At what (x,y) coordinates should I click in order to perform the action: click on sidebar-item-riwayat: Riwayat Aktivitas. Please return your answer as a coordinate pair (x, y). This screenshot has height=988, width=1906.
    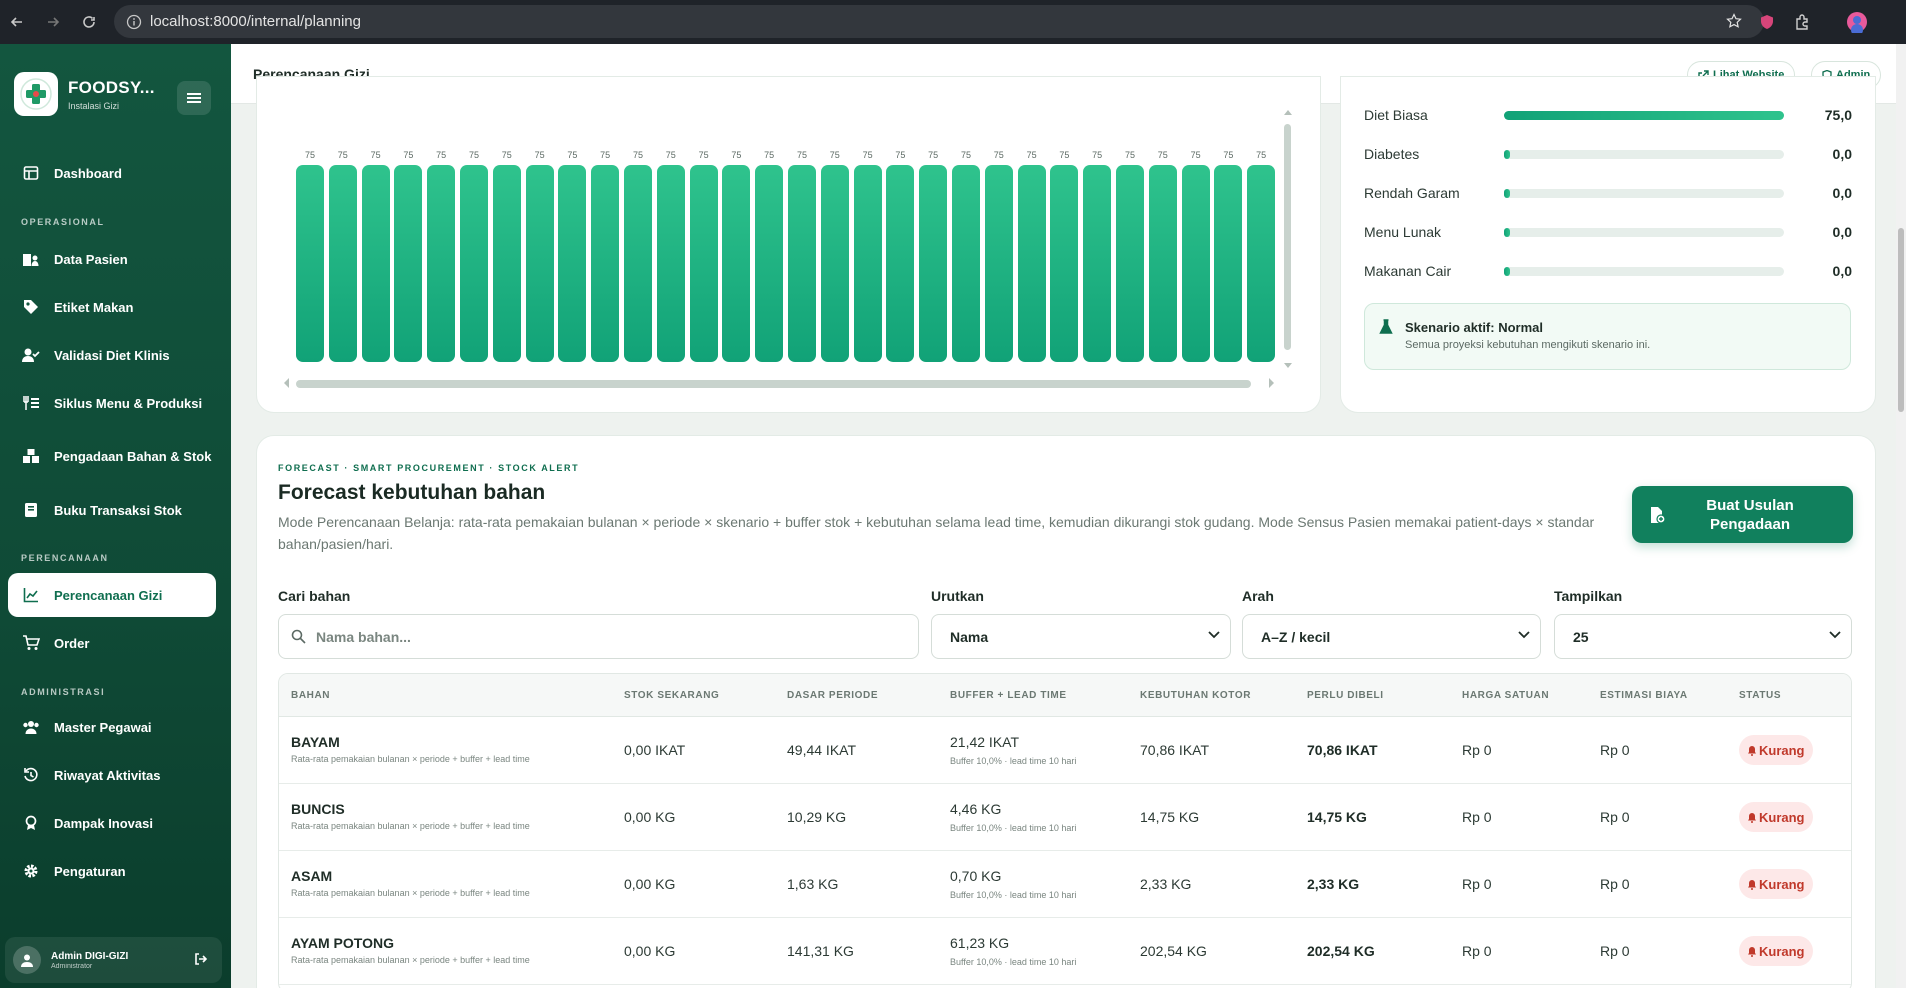
    Looking at the image, I should click on (112, 775).